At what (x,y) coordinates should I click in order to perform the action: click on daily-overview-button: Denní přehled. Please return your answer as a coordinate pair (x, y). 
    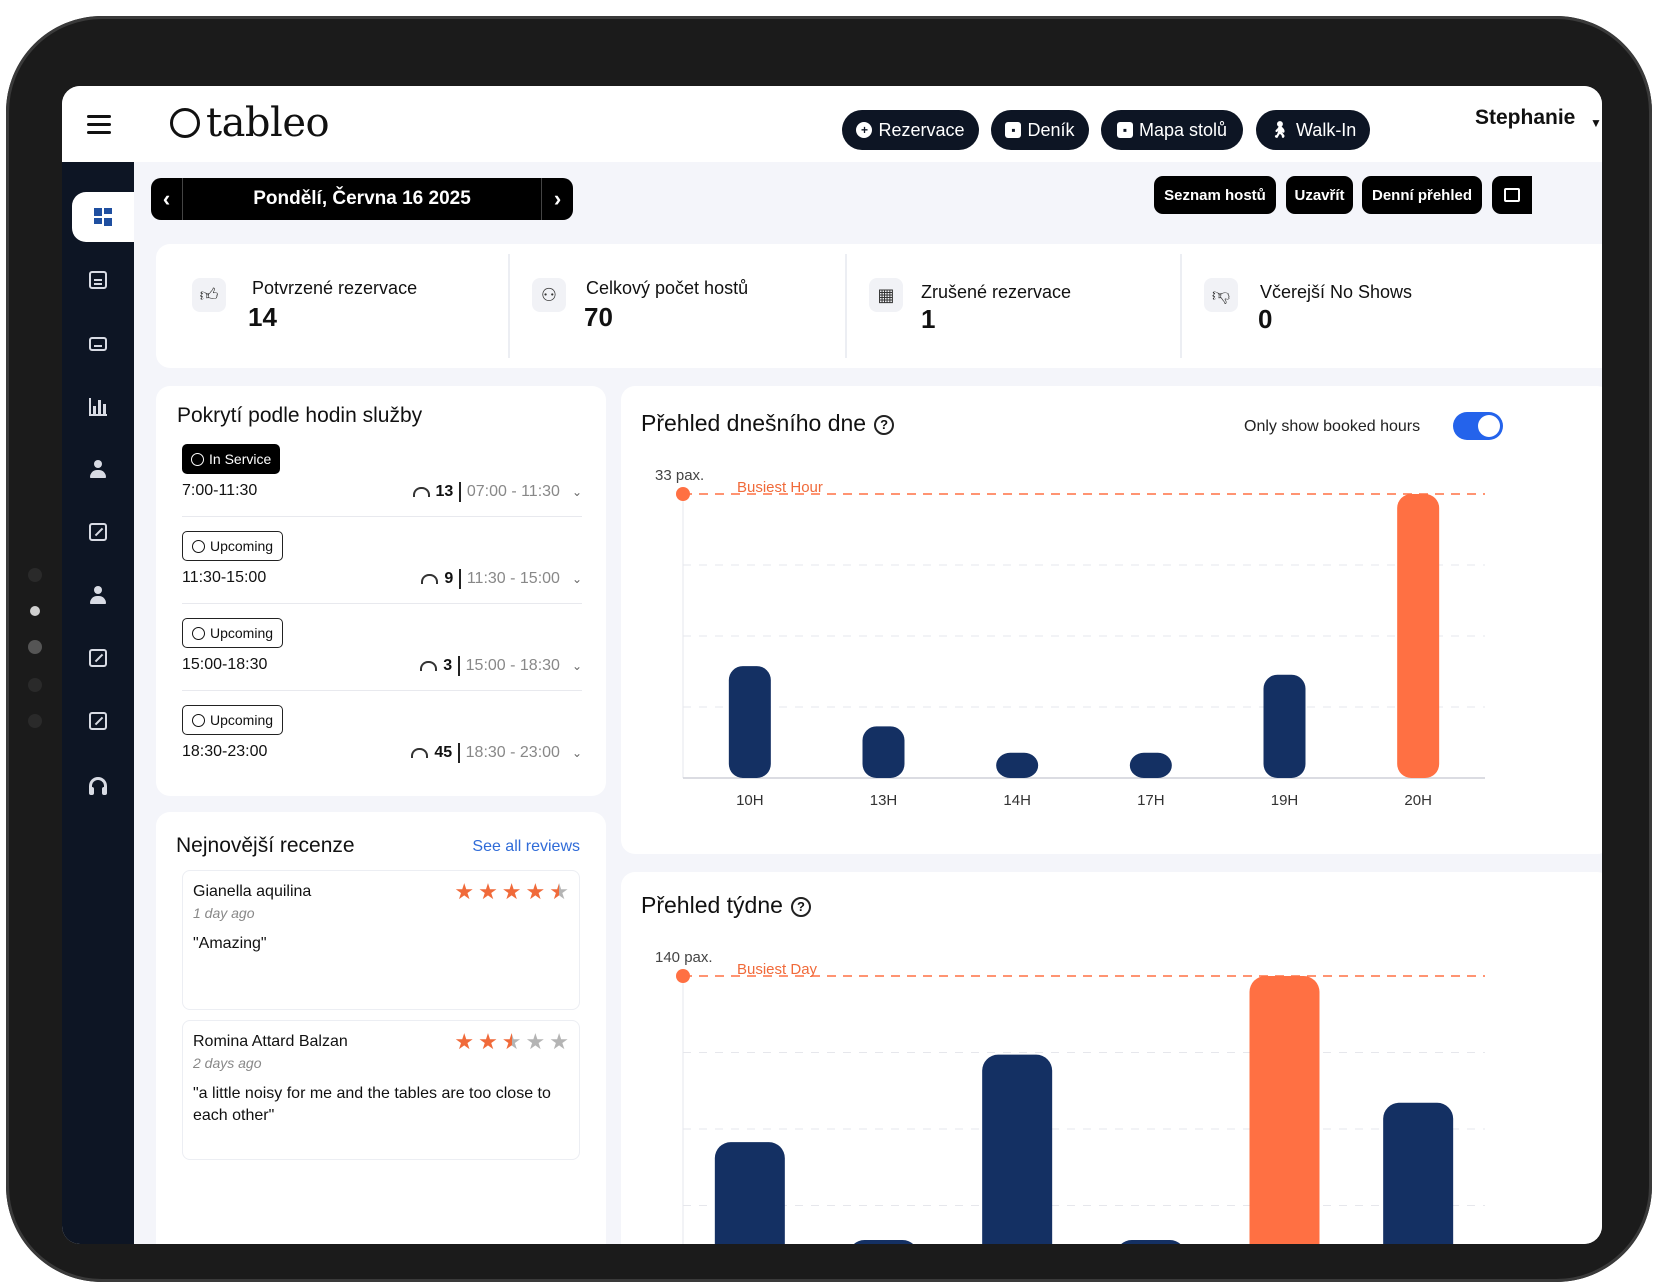
    Looking at the image, I should click on (1422, 195).